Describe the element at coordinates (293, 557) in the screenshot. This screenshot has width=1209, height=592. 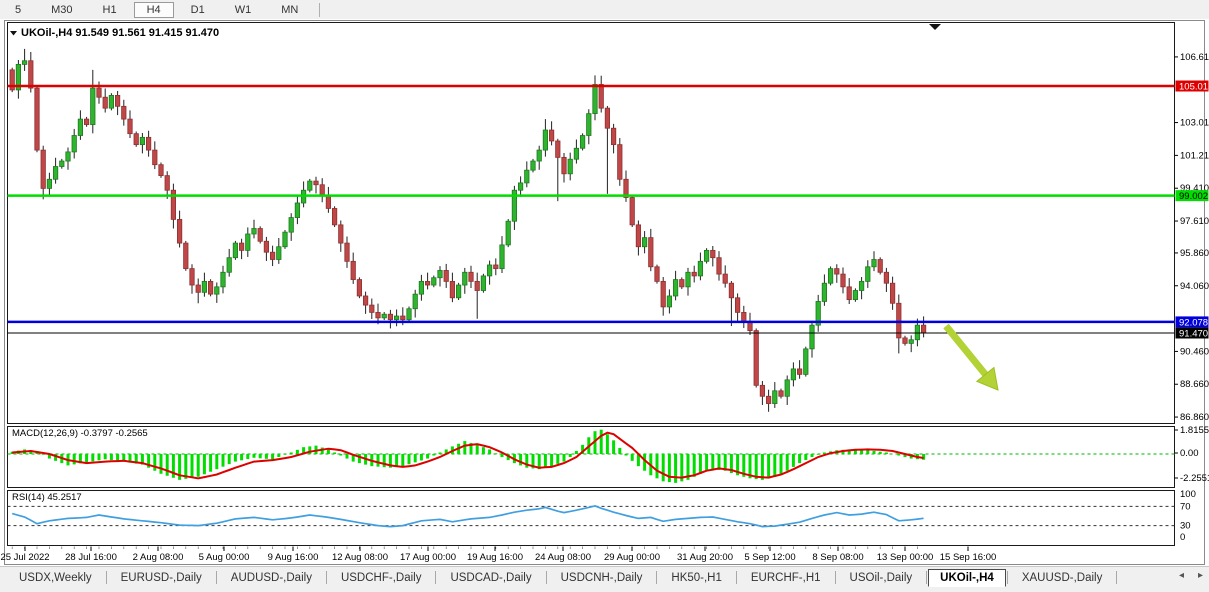
I see `time-tick-label: 9 Aug 16:00` at that location.